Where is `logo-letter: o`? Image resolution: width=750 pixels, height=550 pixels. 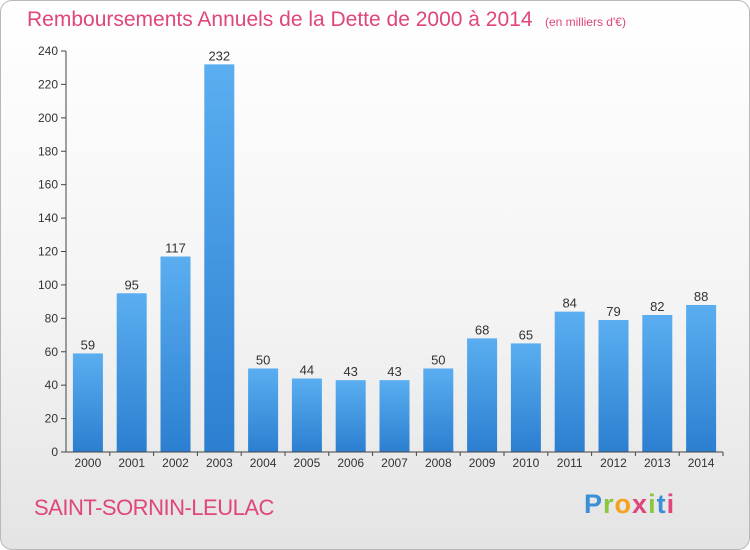
logo-letter: o is located at coordinates (623, 504).